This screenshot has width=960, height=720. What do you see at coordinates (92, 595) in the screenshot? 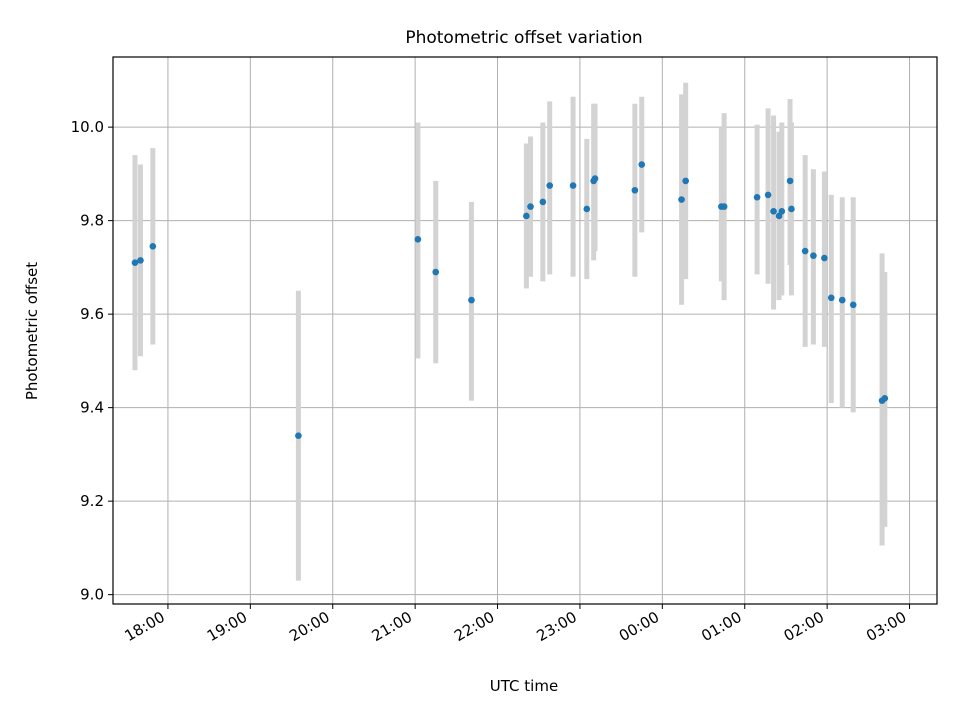
I see `y-tick-label: 9.0` at bounding box center [92, 595].